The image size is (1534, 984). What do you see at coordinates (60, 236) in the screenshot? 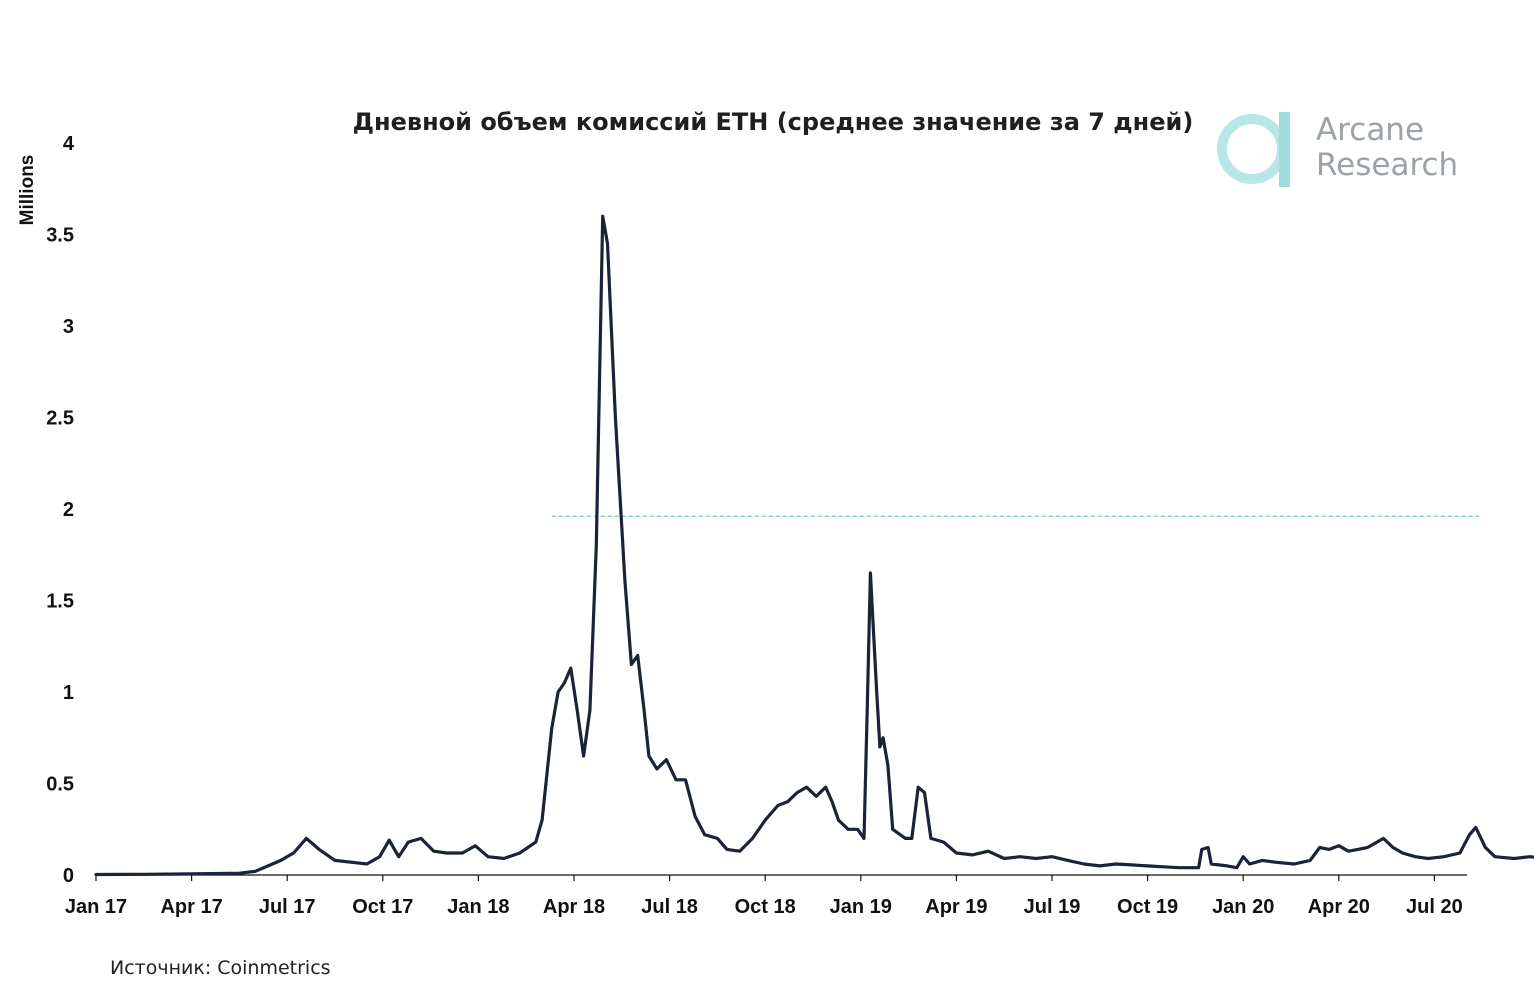
I see `y-tick-label: 3.5` at bounding box center [60, 236].